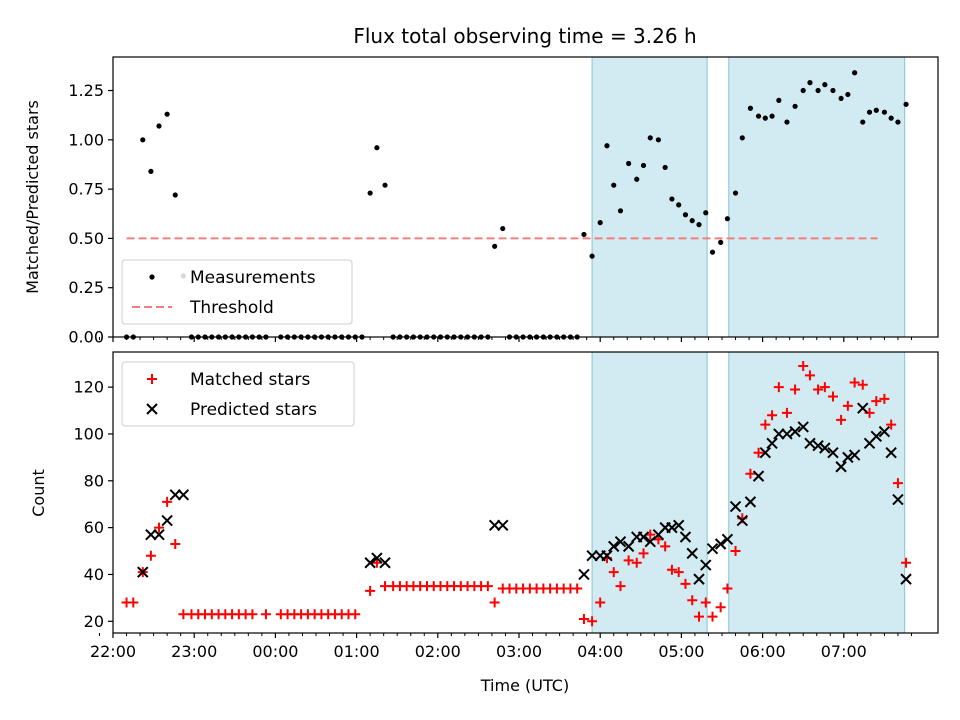  What do you see at coordinates (94, 621) in the screenshot?
I see `y-tick-label: 20` at bounding box center [94, 621].